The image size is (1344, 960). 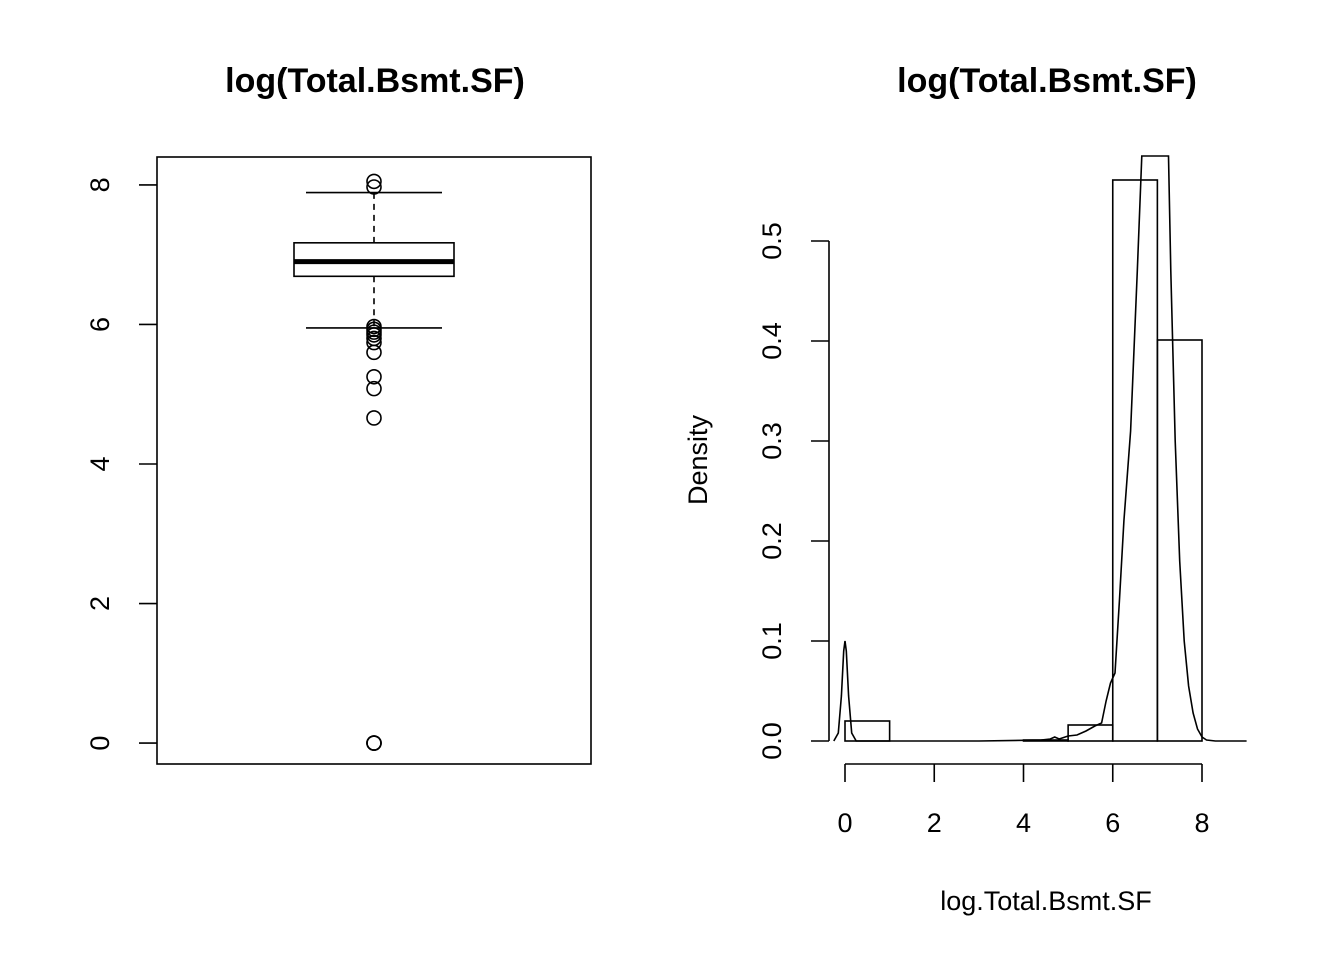 I want to click on histogram-y-axis: 0.0 0.1 0.2 0.3 0.4 0.5, so click(x=793, y=491).